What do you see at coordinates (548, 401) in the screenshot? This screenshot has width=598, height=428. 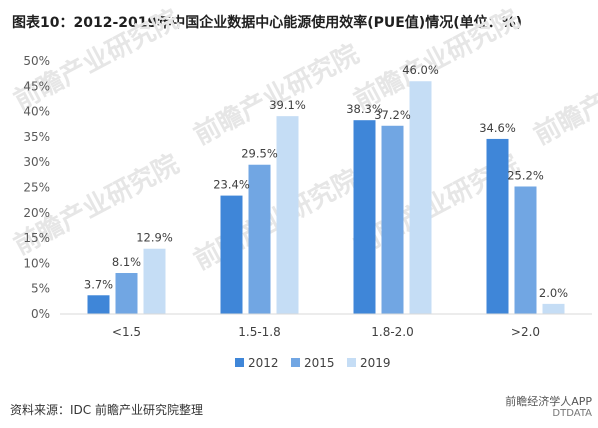 I see `brand-text: 前瞻经济学人APP` at bounding box center [548, 401].